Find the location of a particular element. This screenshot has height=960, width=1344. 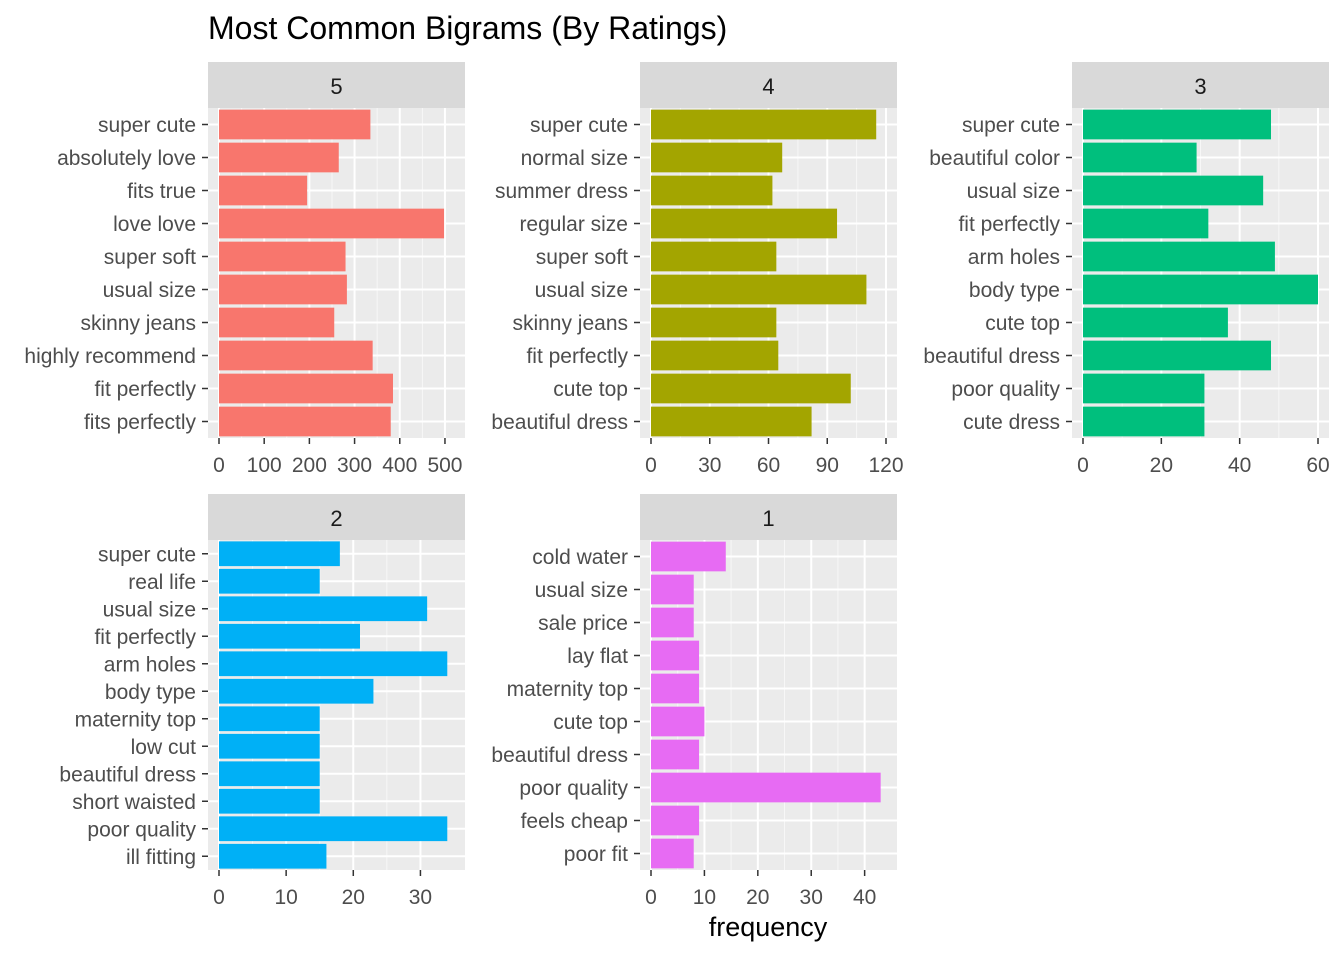

facet-strip-label: 2 is located at coordinates (336, 518).